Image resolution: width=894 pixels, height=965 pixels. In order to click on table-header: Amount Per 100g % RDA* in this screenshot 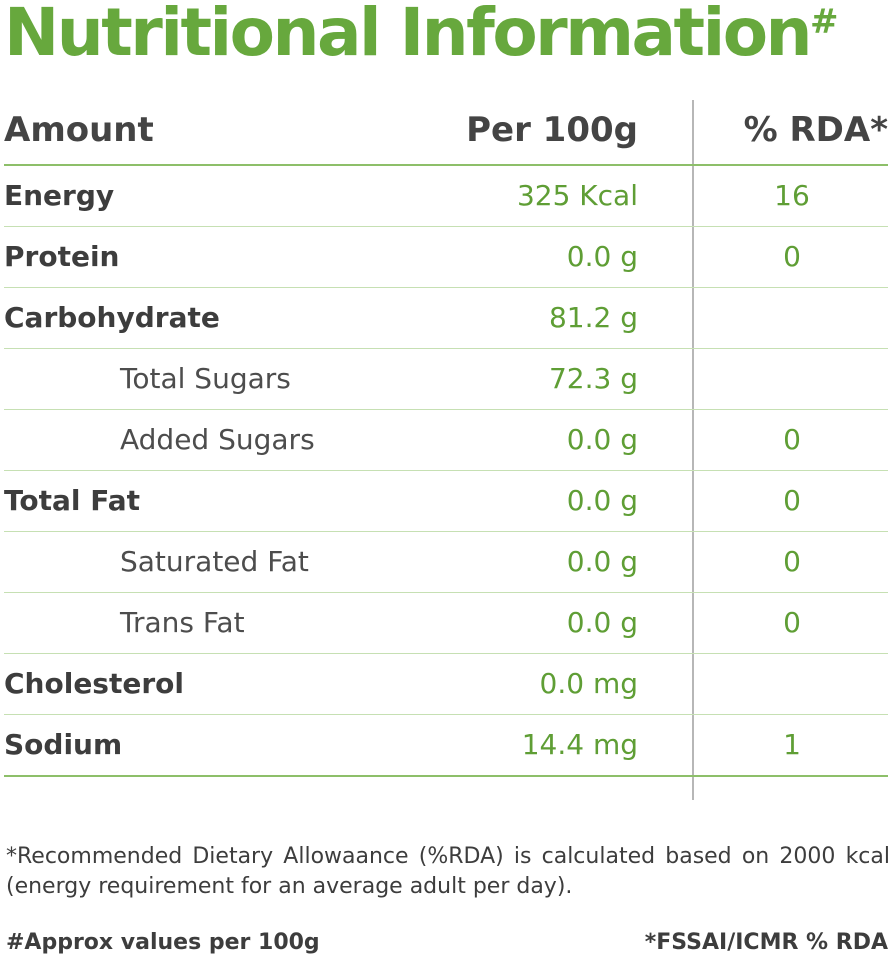, I will do `click(446, 133)`.